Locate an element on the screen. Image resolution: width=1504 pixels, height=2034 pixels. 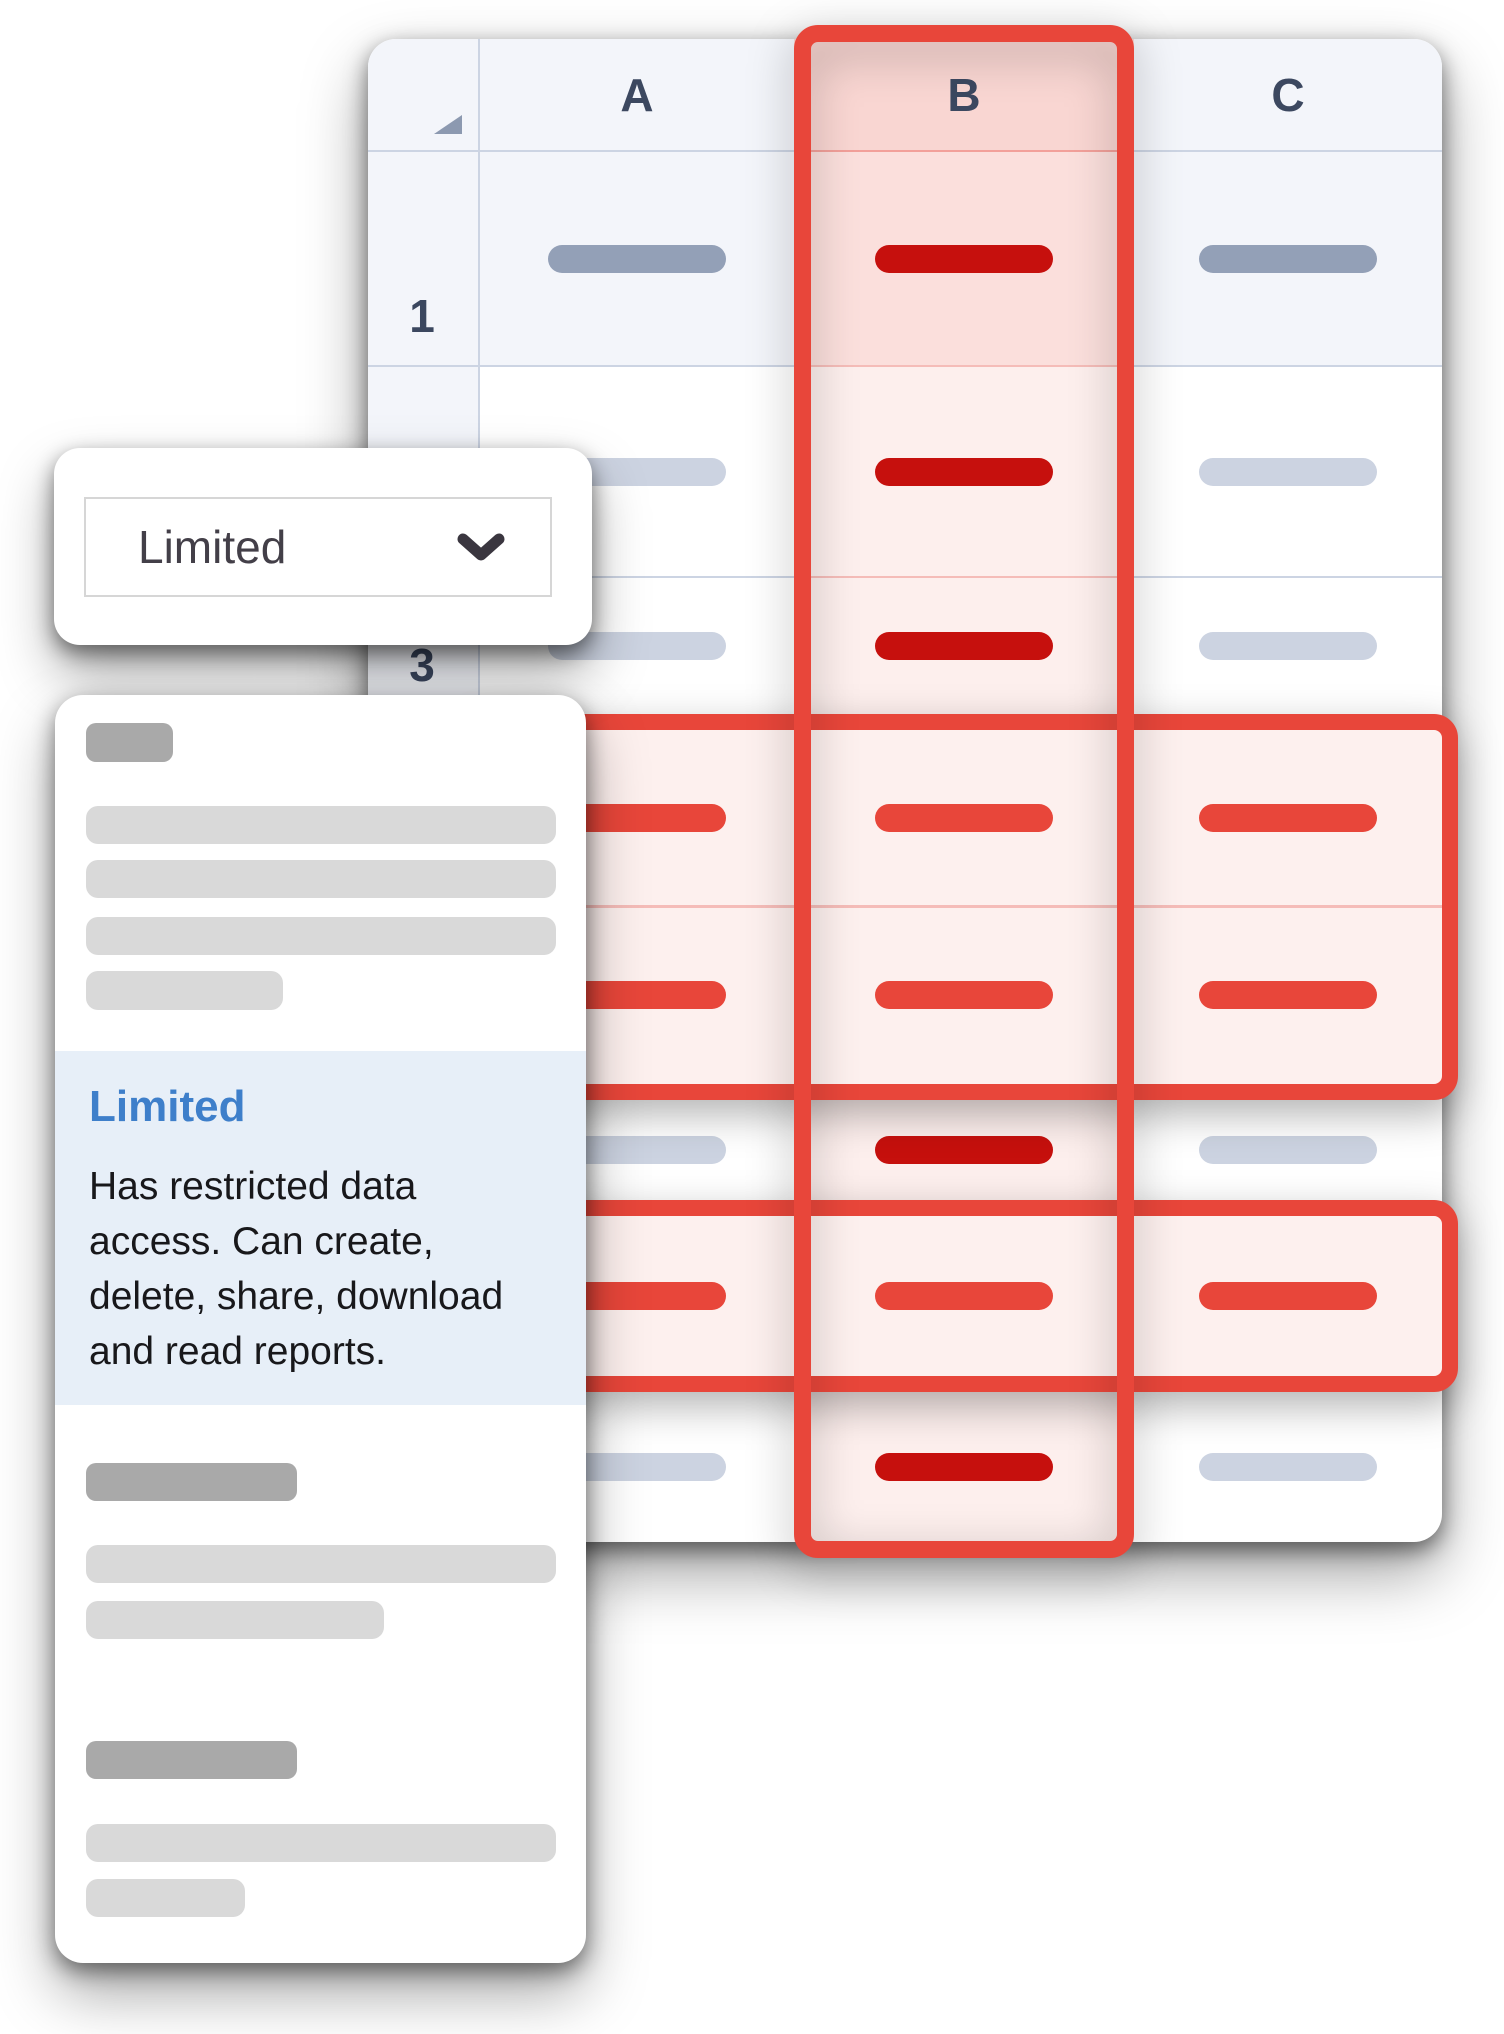
tooltip-description-line: access. Can create, is located at coordinates (261, 1241).